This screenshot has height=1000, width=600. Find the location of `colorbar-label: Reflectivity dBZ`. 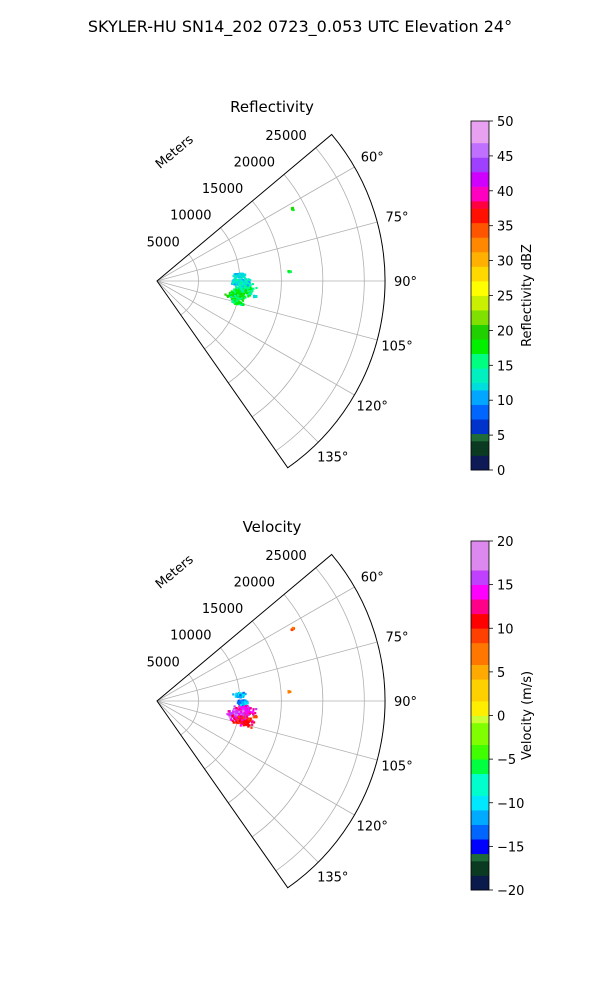

colorbar-label: Reflectivity dBZ is located at coordinates (527, 295).